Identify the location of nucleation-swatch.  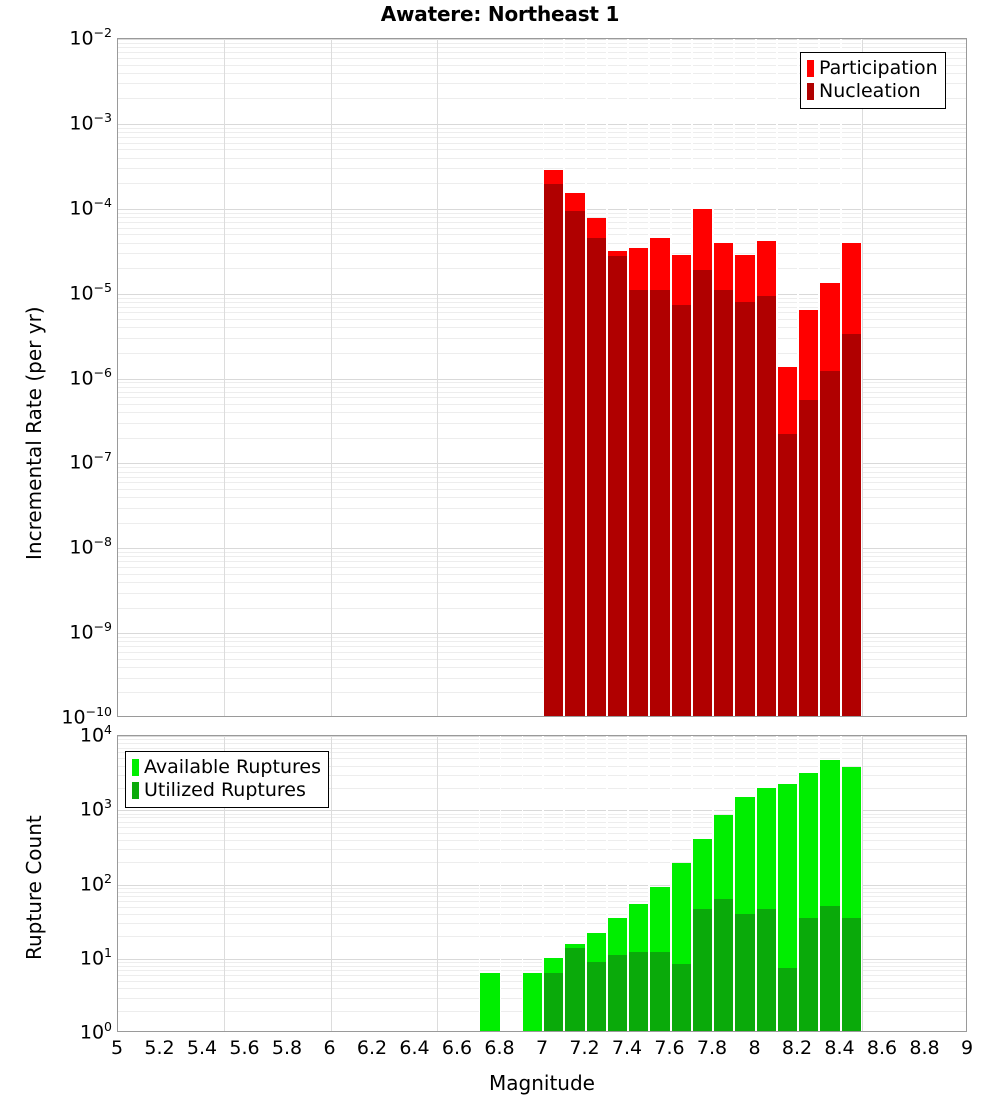
(810, 91).